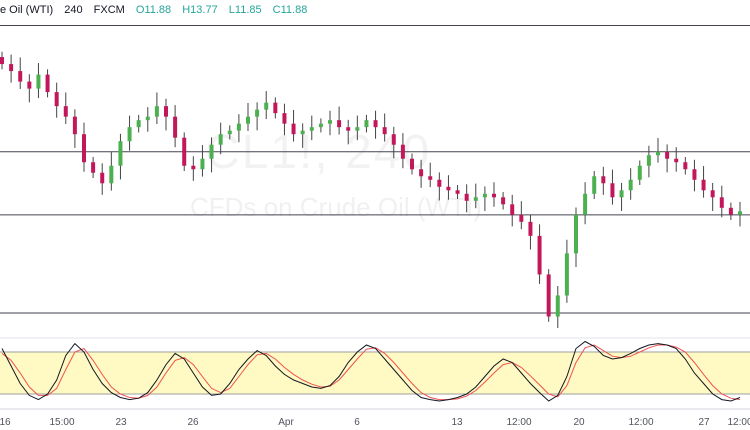 This screenshot has width=750, height=430. Describe the element at coordinates (704, 422) in the screenshot. I see `x-tick-label: 27` at that location.